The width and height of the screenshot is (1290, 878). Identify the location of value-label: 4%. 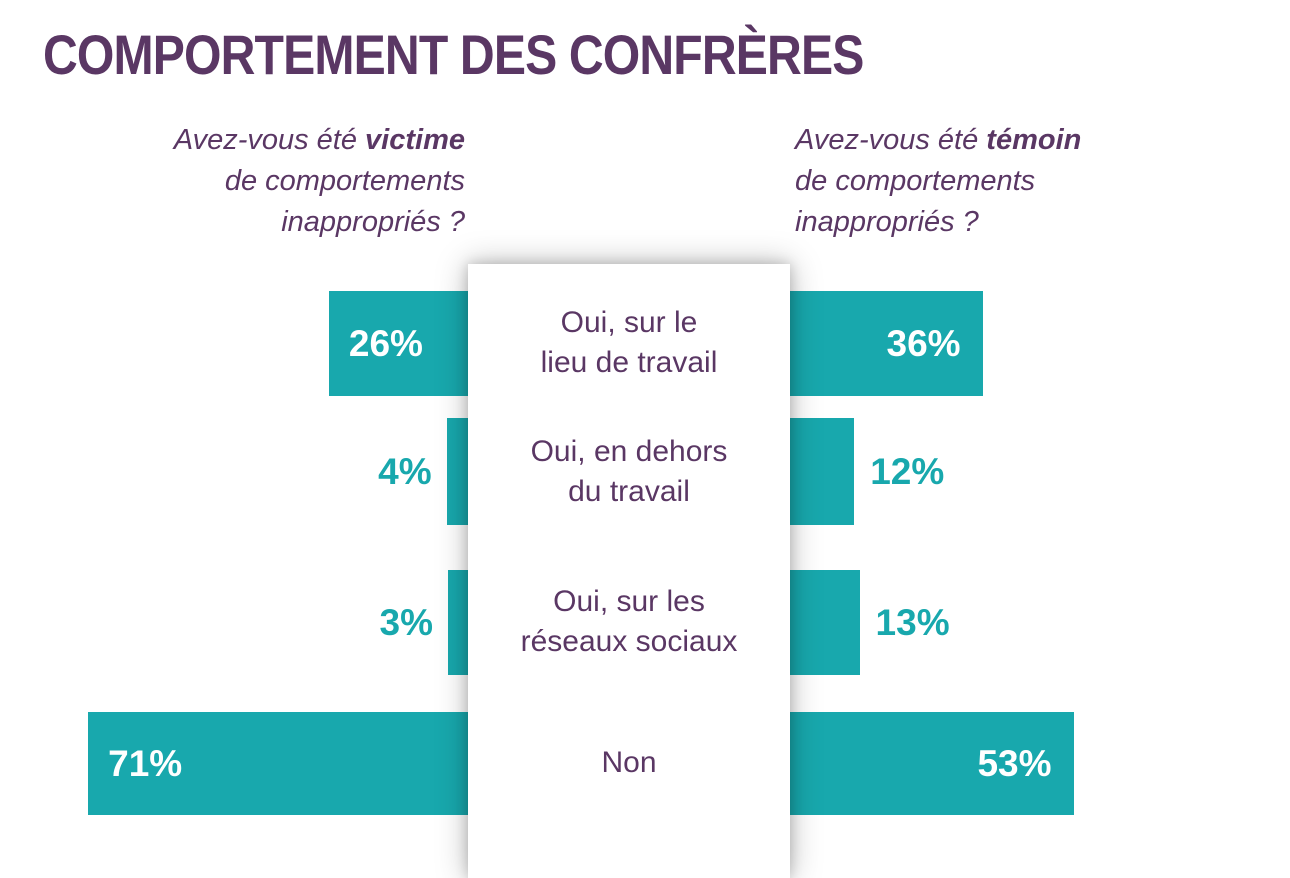
(405, 471).